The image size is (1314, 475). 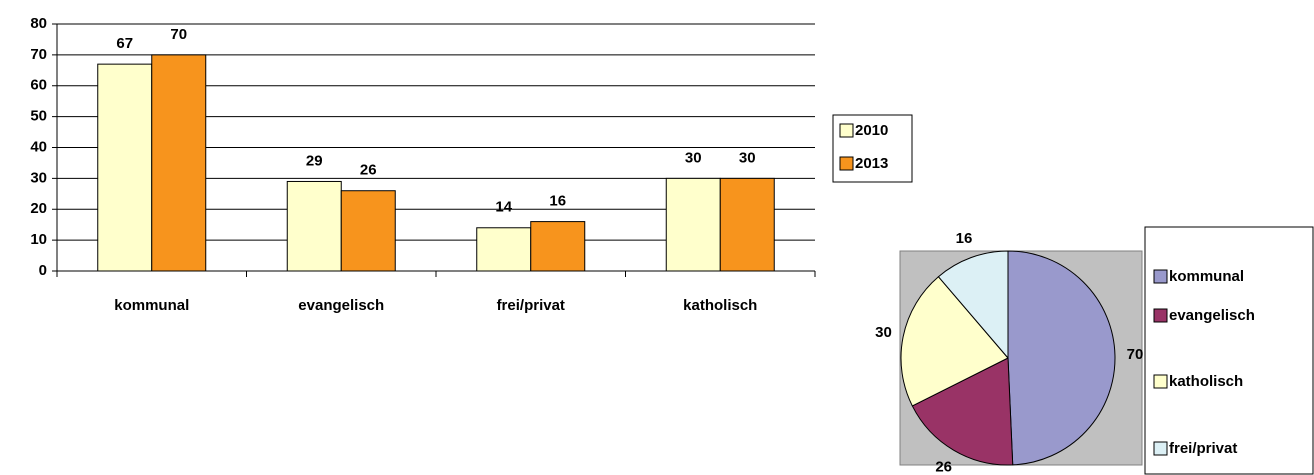 What do you see at coordinates (1212, 315) in the screenshot?
I see `legend-label: evangelisch` at bounding box center [1212, 315].